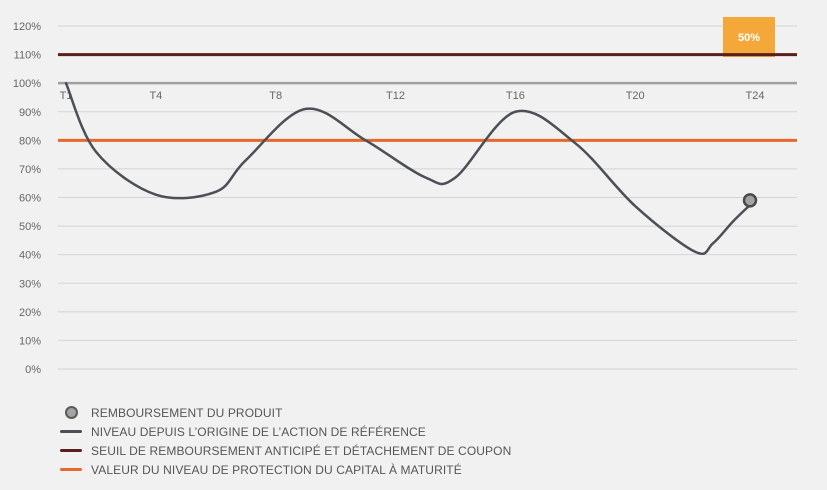 The image size is (827, 490). I want to click on y-tick-label: 0%, so click(33, 370).